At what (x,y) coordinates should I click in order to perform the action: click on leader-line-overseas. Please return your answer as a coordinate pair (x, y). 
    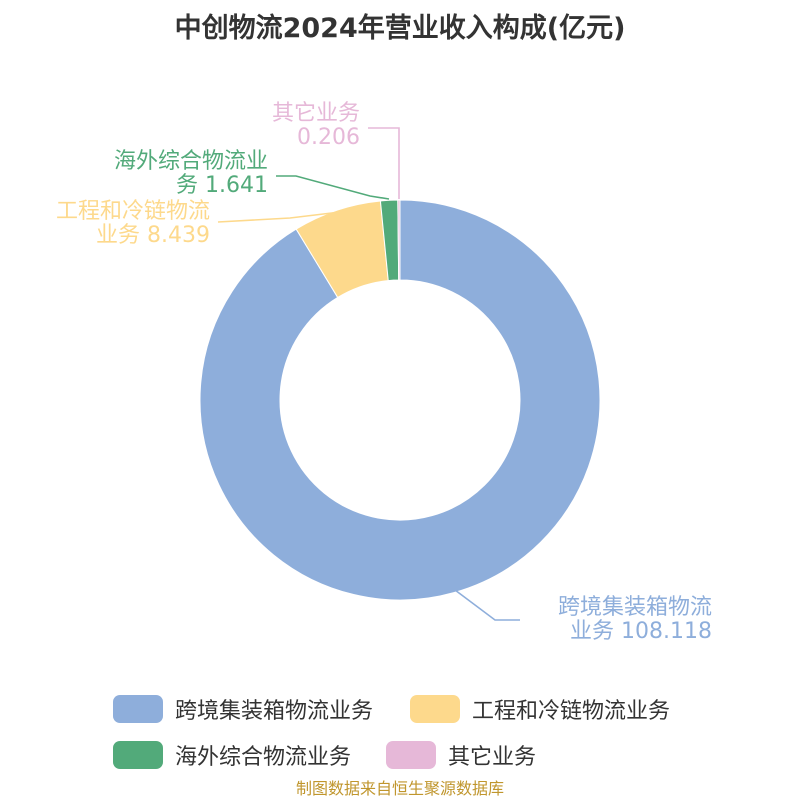
    Looking at the image, I should click on (333, 187).